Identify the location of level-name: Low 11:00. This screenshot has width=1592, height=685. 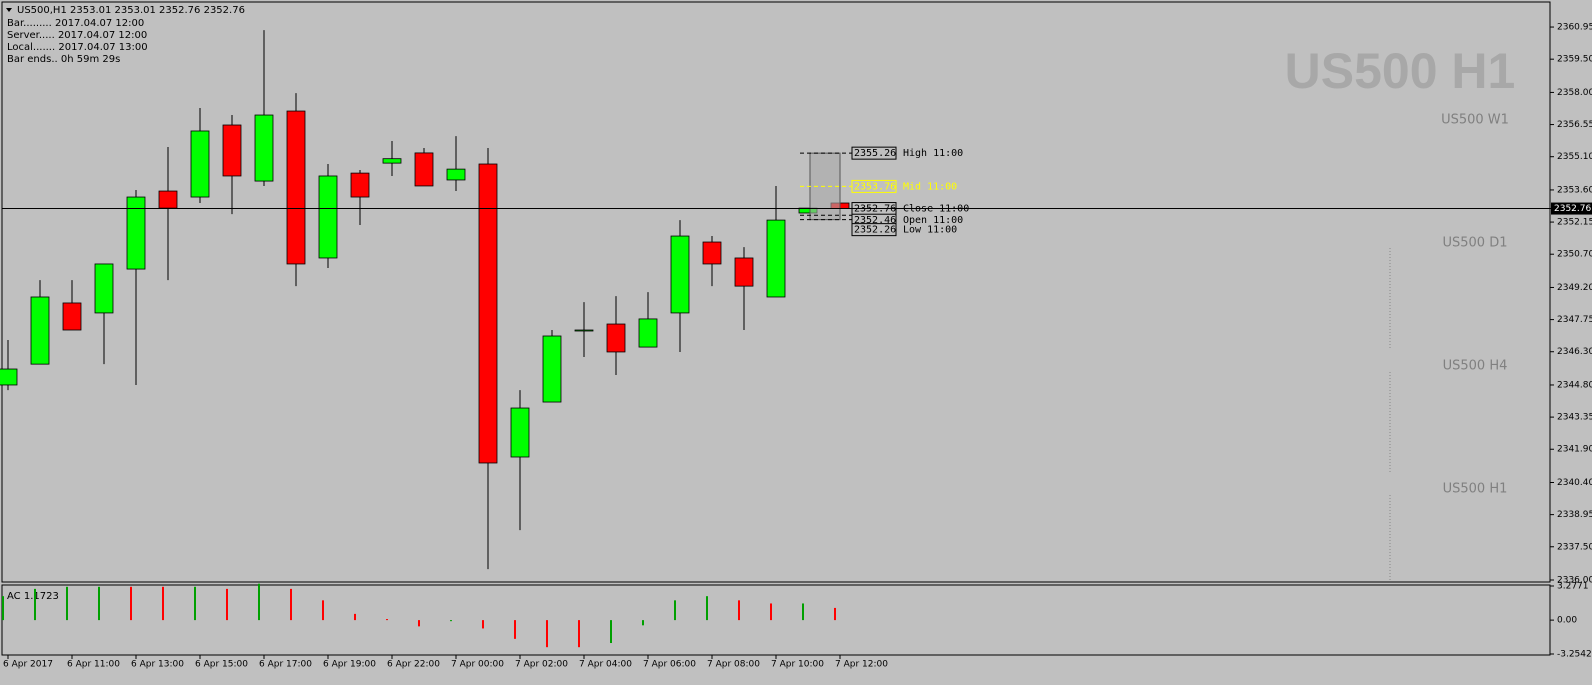
(930, 230).